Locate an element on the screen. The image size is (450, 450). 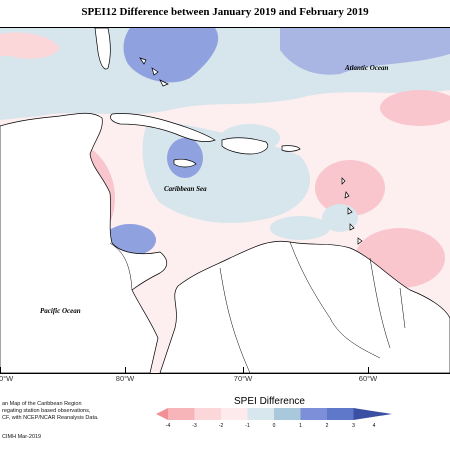
border-colombia-ecuador is located at coordinates (235, 320).